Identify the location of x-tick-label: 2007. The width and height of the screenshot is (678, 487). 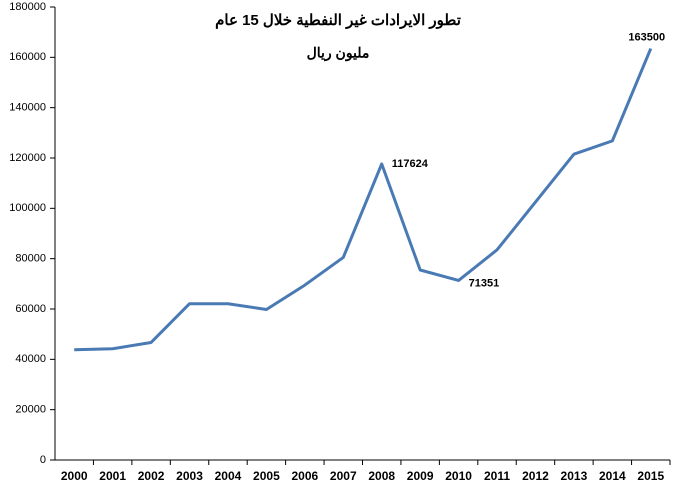
(343, 476).